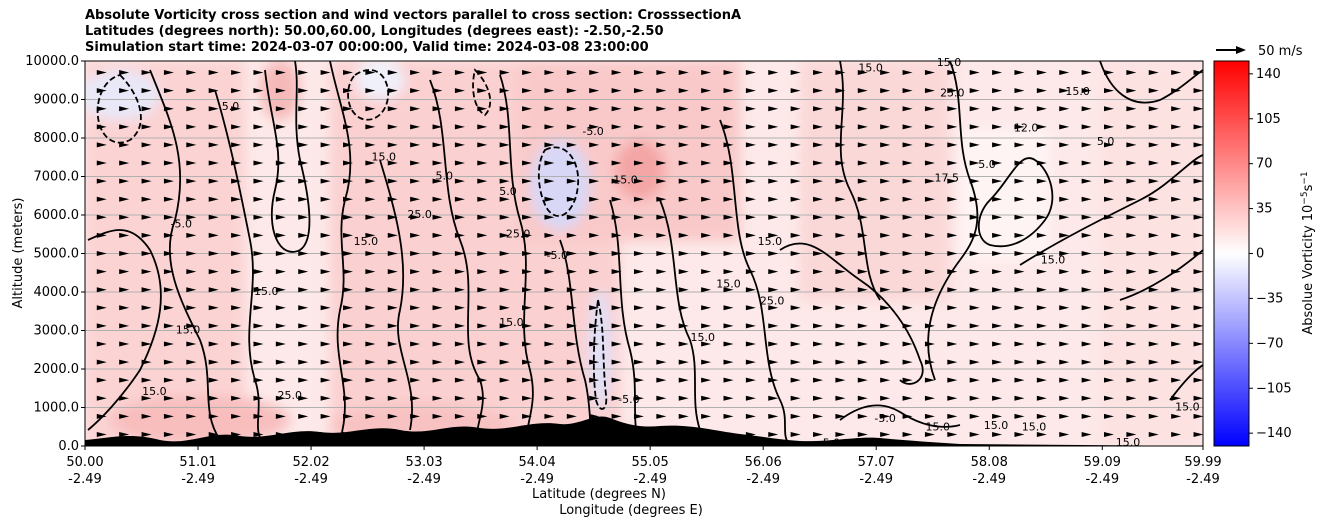  I want to click on contour-label: 5.0, so click(1106, 141).